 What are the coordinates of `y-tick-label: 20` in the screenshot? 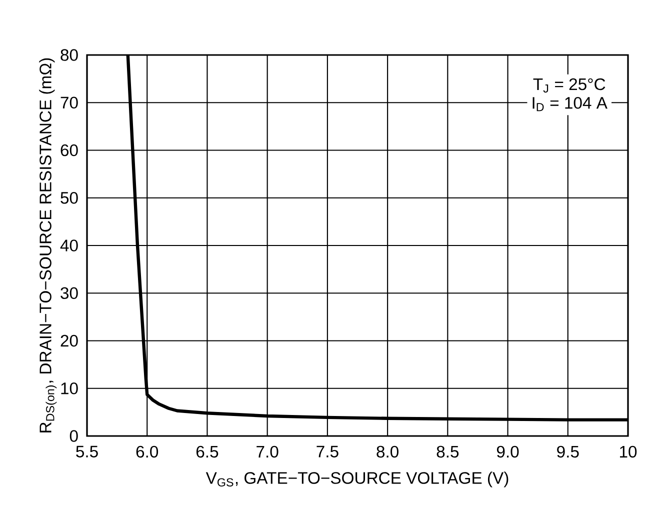 It's located at (69, 340).